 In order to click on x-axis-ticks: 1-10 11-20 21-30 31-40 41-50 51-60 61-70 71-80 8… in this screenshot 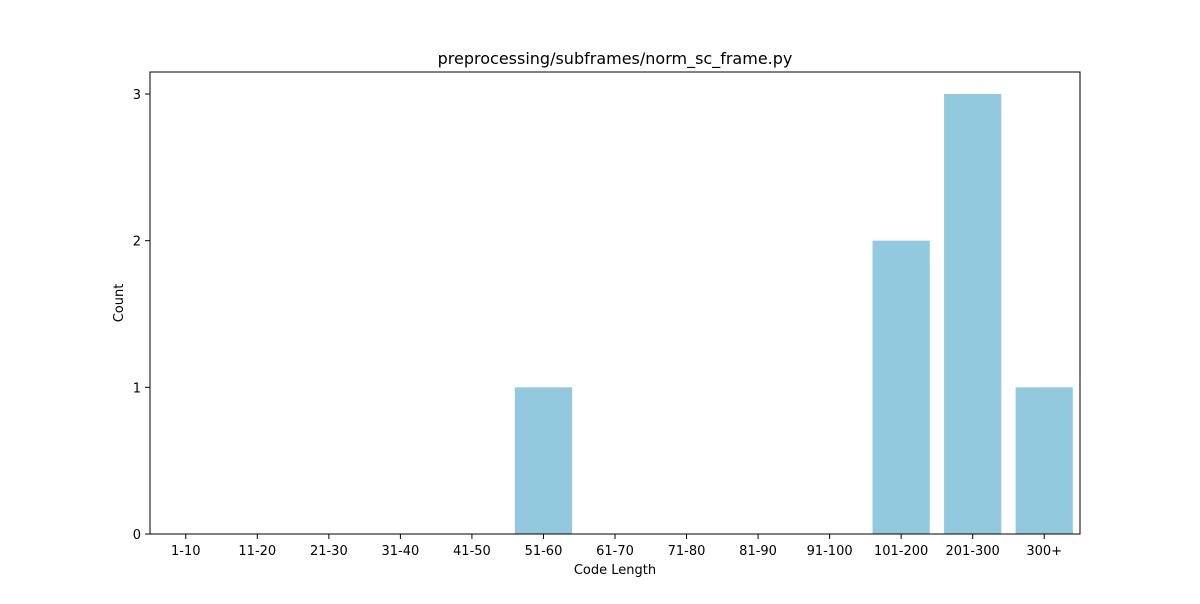, I will do `click(616, 546)`.